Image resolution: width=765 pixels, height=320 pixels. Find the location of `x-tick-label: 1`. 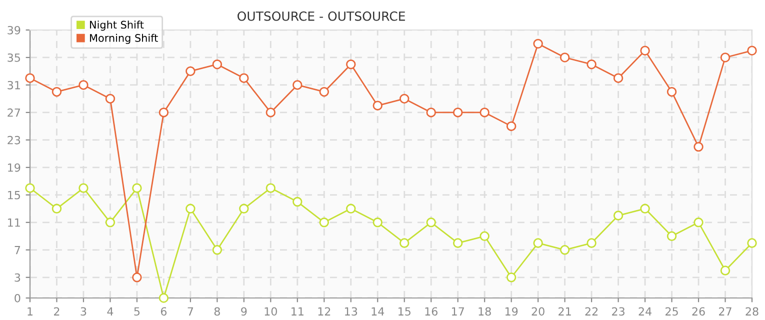

x-tick-label: 1 is located at coordinates (30, 311).